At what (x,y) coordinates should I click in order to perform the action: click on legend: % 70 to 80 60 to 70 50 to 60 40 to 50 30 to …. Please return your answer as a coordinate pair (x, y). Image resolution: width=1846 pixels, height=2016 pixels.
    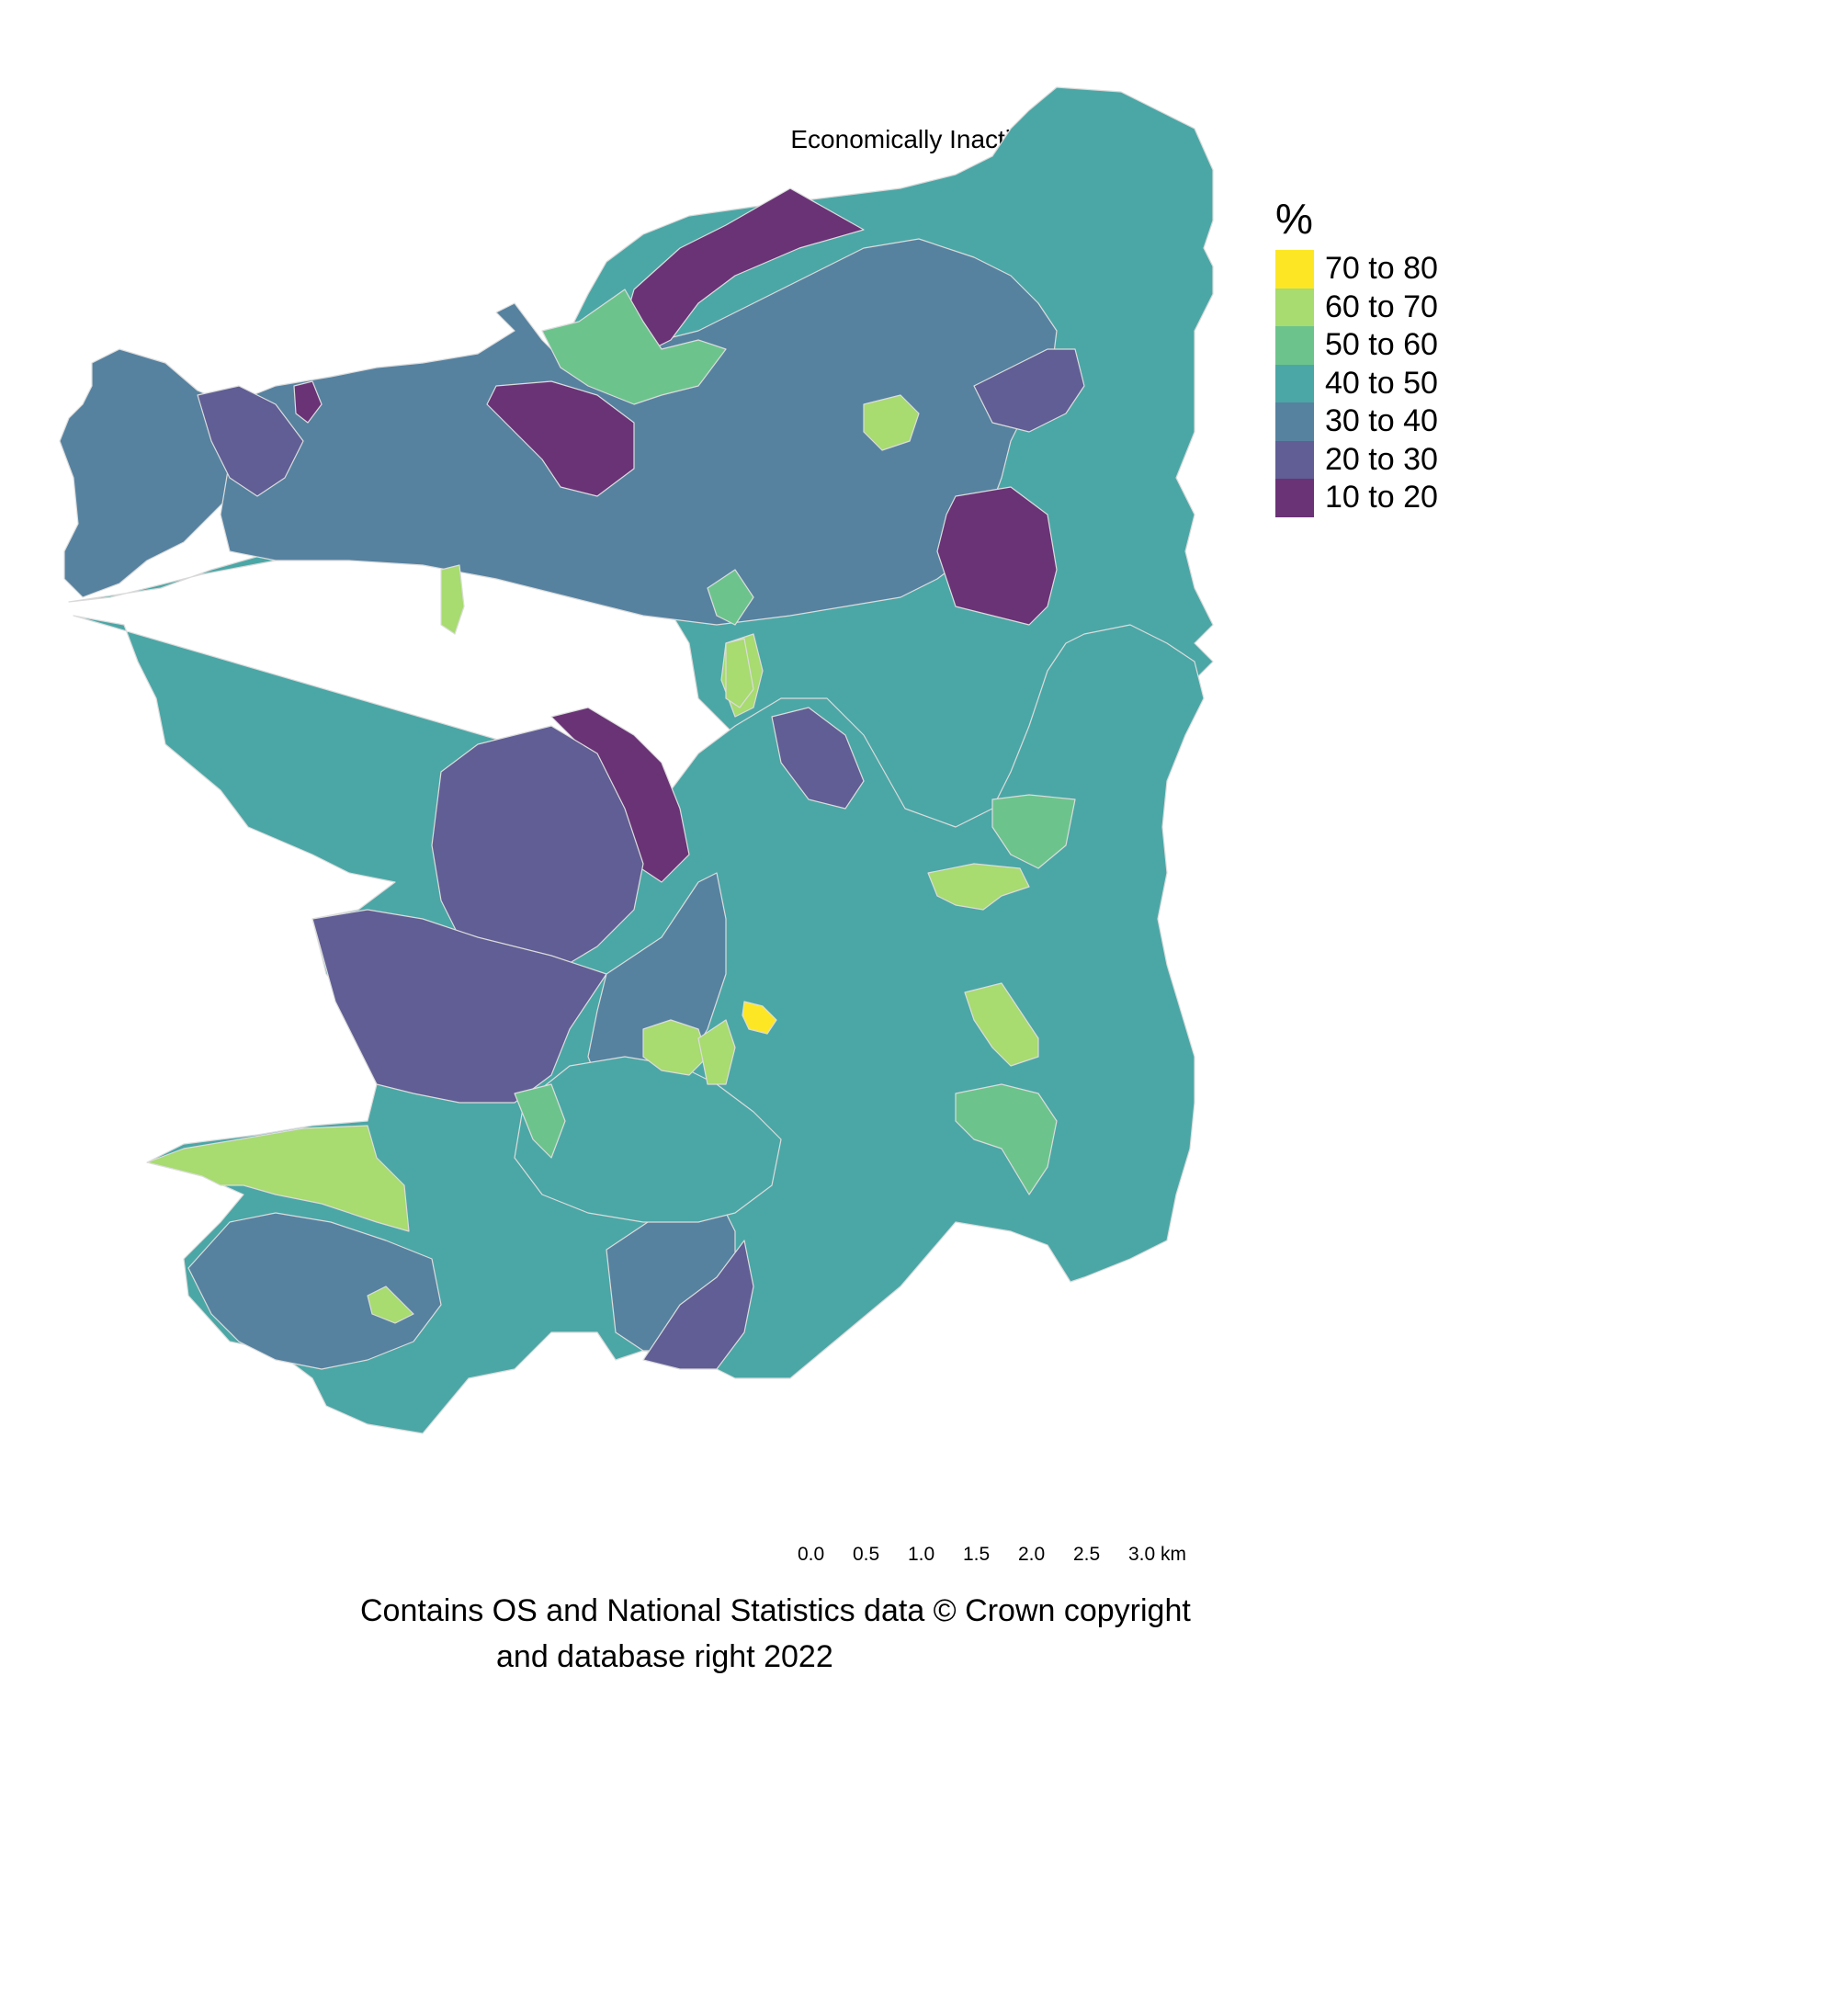
    Looking at the image, I should click on (1356, 355).